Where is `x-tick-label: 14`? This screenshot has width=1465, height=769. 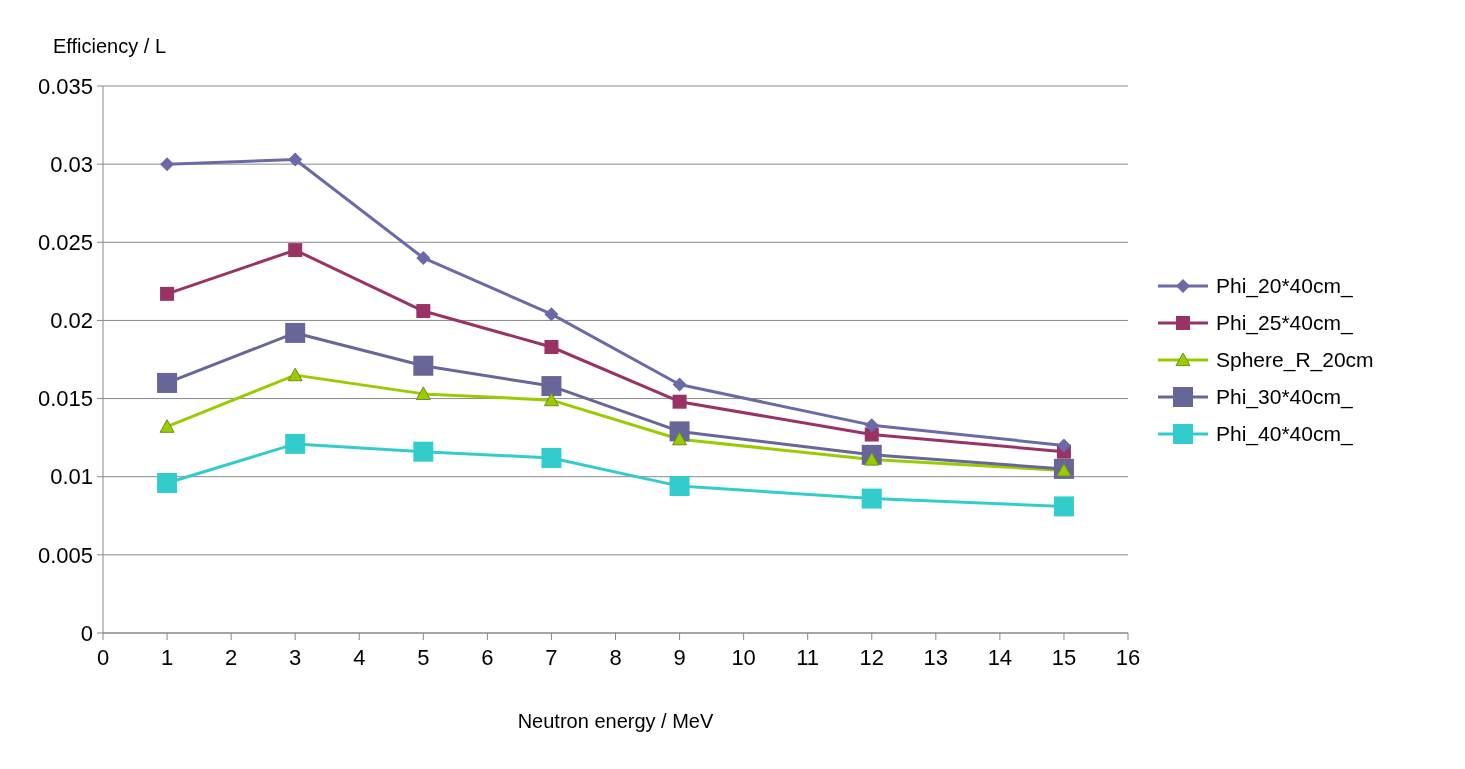
x-tick-label: 14 is located at coordinates (1000, 657).